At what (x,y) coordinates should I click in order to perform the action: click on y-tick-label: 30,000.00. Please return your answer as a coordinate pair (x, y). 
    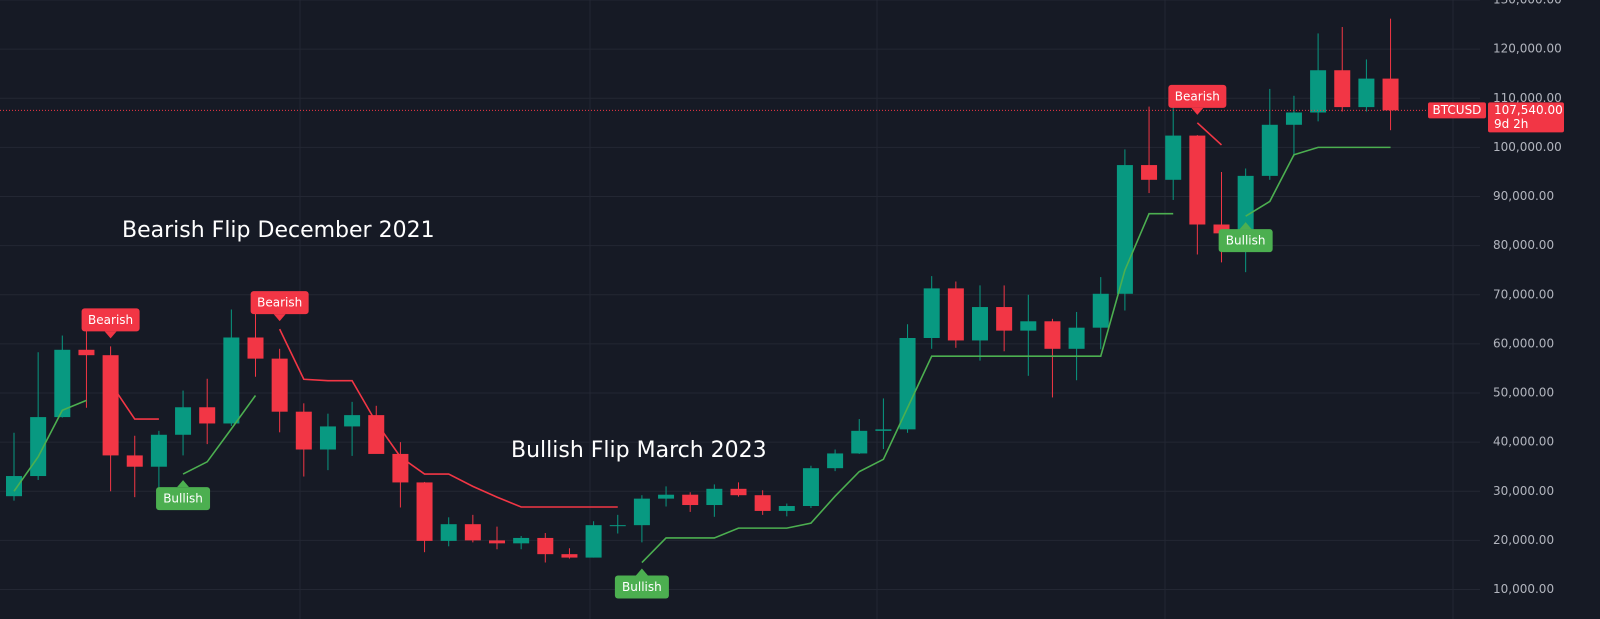
    Looking at the image, I should click on (1523, 491).